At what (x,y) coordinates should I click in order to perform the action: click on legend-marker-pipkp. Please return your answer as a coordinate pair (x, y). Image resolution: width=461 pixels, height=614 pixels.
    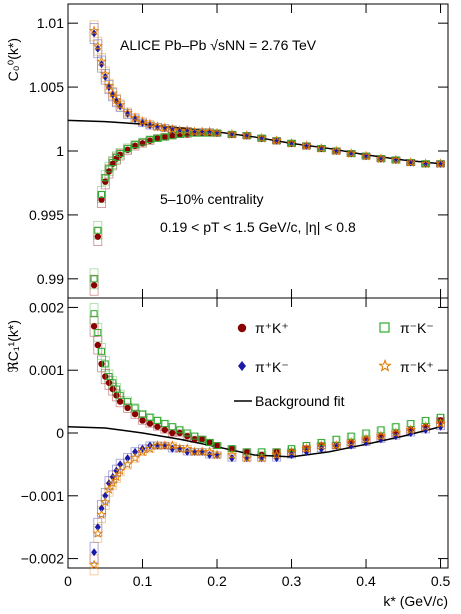
    Looking at the image, I should click on (242, 328).